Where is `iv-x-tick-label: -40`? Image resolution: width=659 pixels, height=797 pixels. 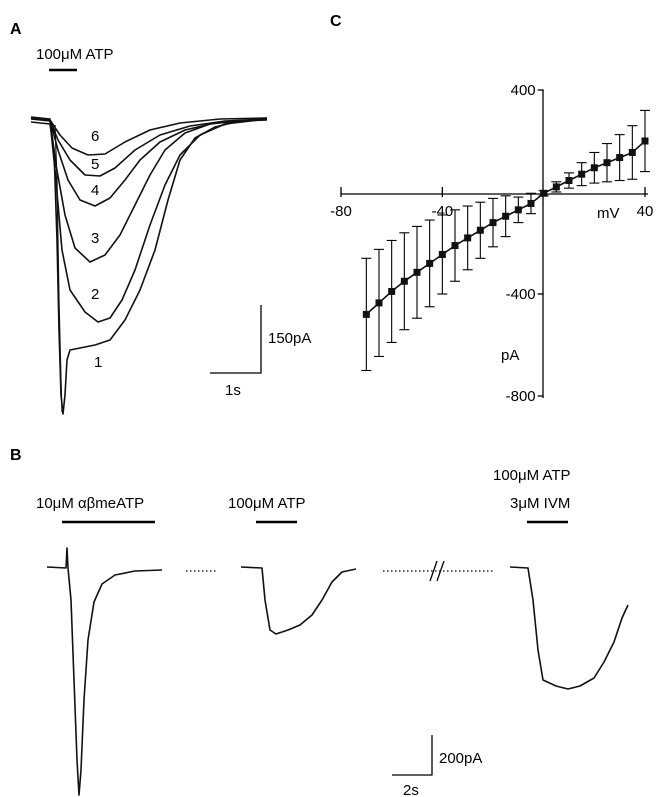
iv-x-tick-label: -40 is located at coordinates (442, 211).